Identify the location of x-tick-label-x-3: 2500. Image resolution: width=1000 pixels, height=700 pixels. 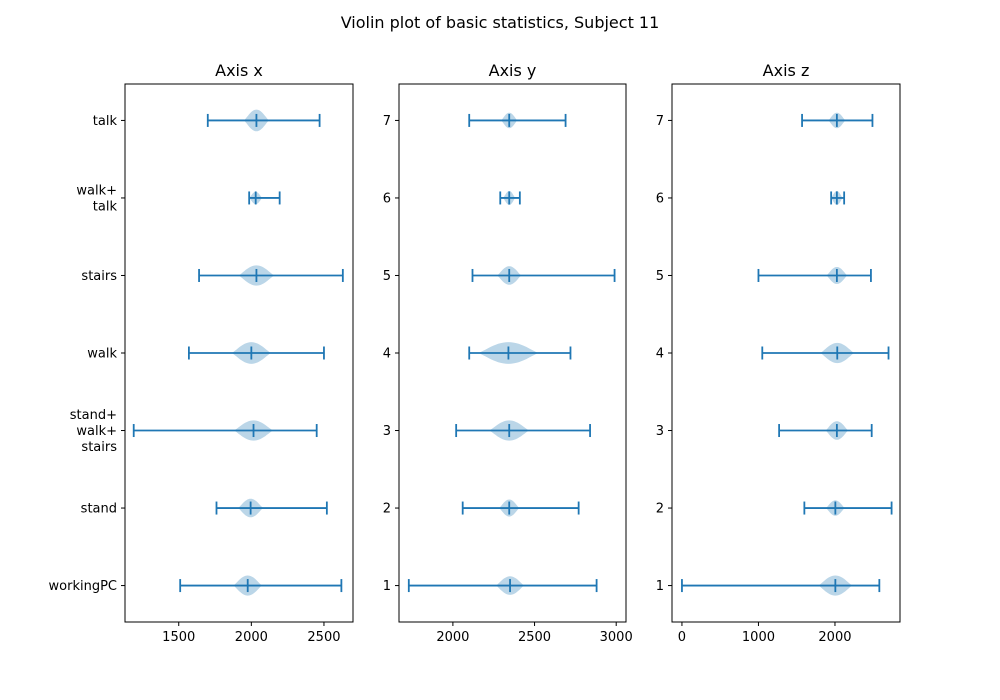
(323, 637).